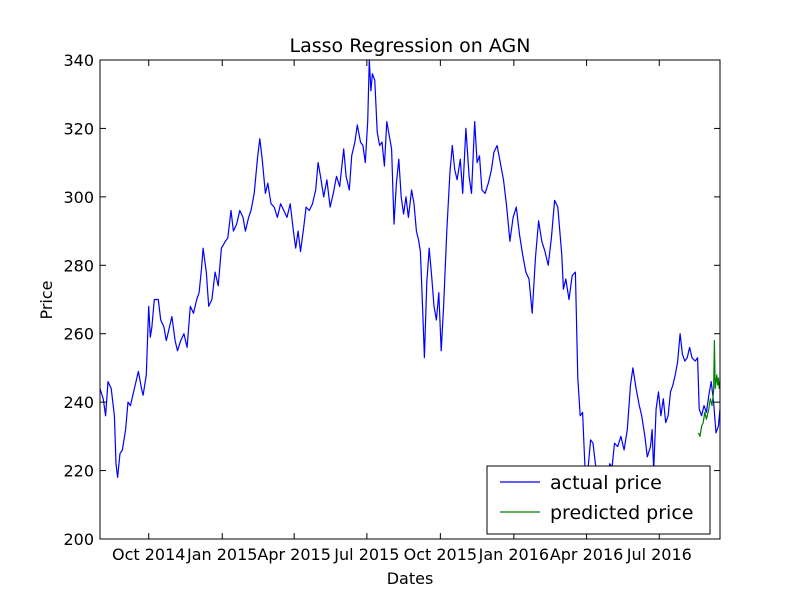  Describe the element at coordinates (78, 128) in the screenshot. I see `y-tick-label: 320` at that location.